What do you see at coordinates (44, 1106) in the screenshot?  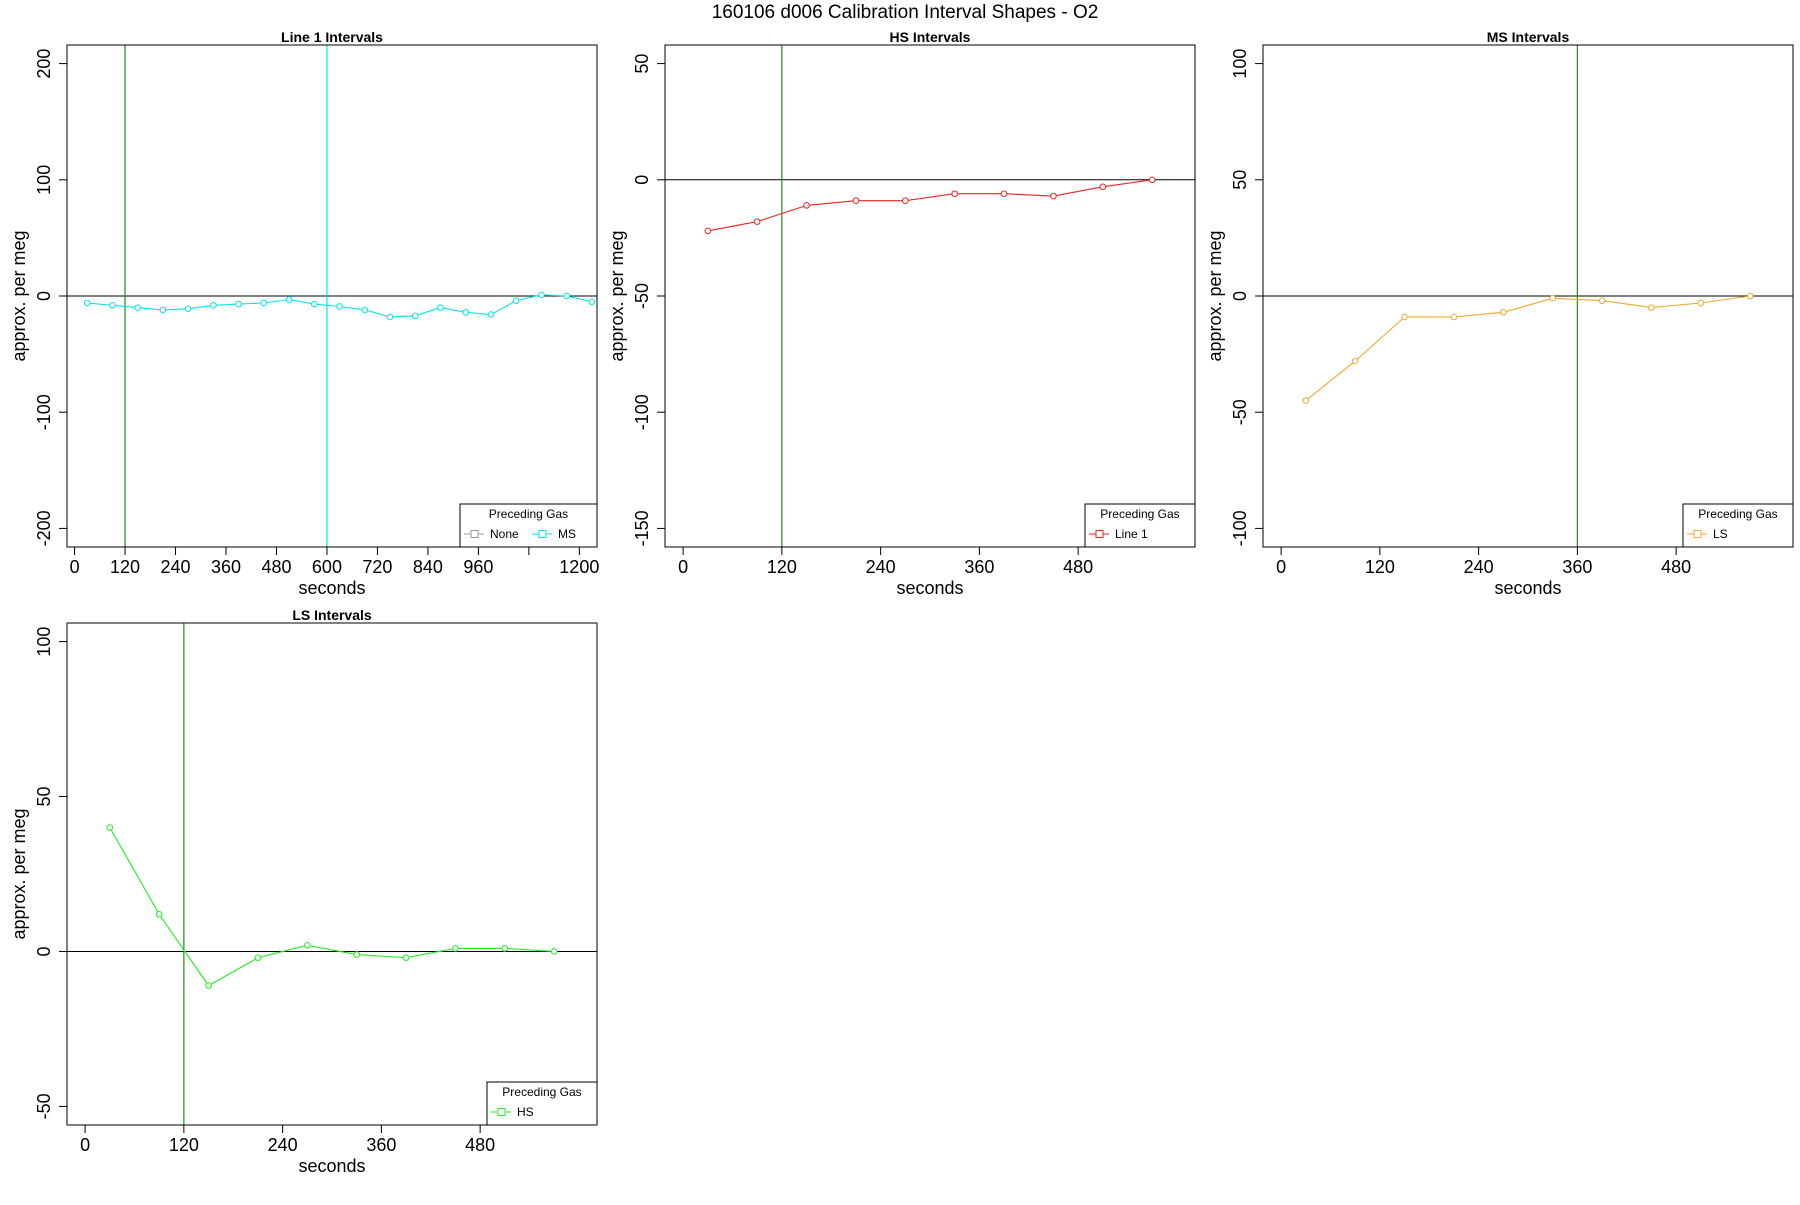 I see `y-tick-label: -50` at bounding box center [44, 1106].